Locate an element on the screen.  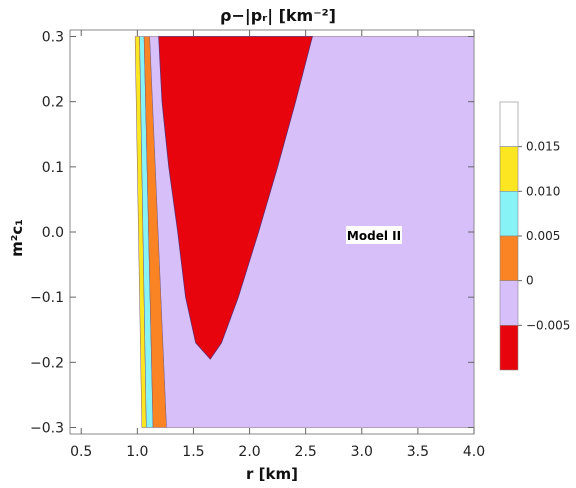
legend-label: 0.015 is located at coordinates (543, 147).